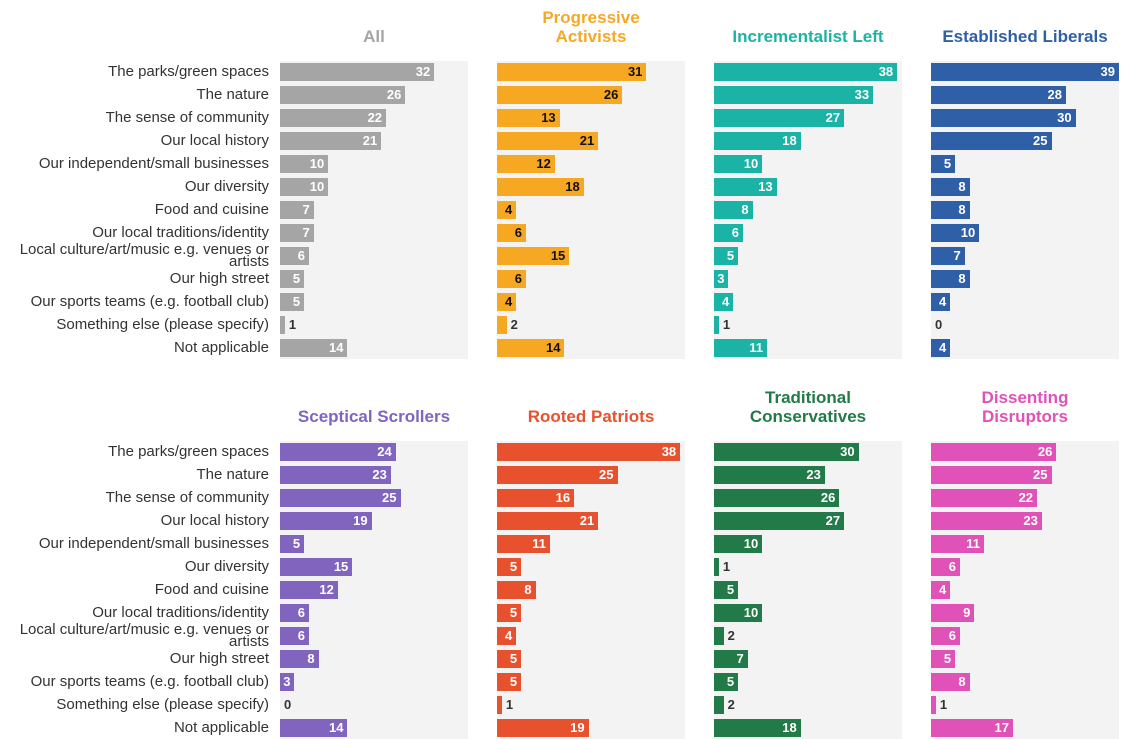  I want to click on panel-title: Established Liberals, so click(1025, 36).